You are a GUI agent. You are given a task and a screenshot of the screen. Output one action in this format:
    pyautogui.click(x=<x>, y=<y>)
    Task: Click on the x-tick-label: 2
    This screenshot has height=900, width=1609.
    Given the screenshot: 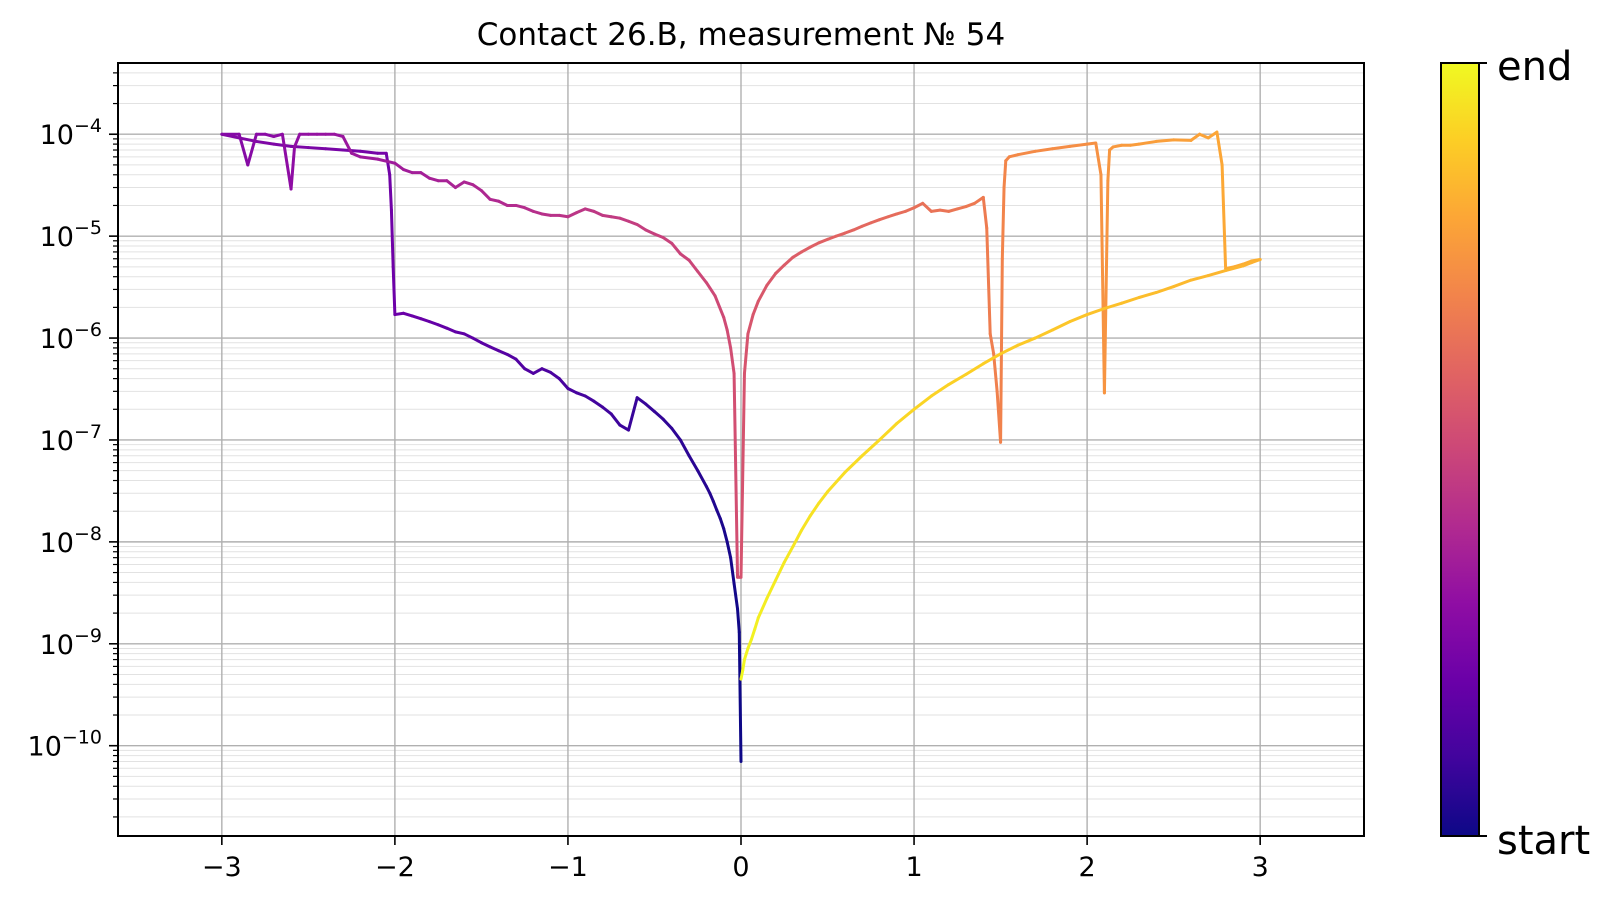 What is the action you would take?
    pyautogui.click(x=1087, y=867)
    